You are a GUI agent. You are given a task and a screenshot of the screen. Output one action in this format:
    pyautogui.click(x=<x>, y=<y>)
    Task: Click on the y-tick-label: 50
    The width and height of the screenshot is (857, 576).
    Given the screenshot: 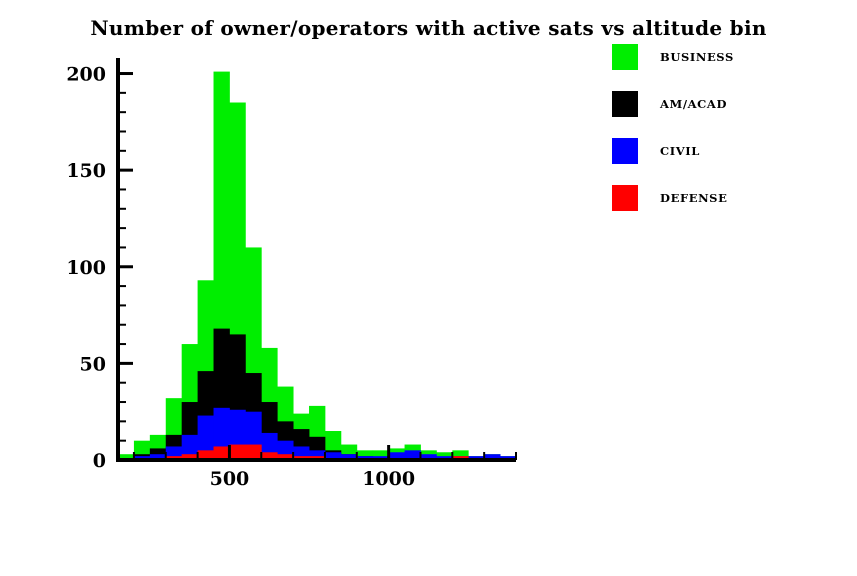 What is the action you would take?
    pyautogui.click(x=93, y=364)
    